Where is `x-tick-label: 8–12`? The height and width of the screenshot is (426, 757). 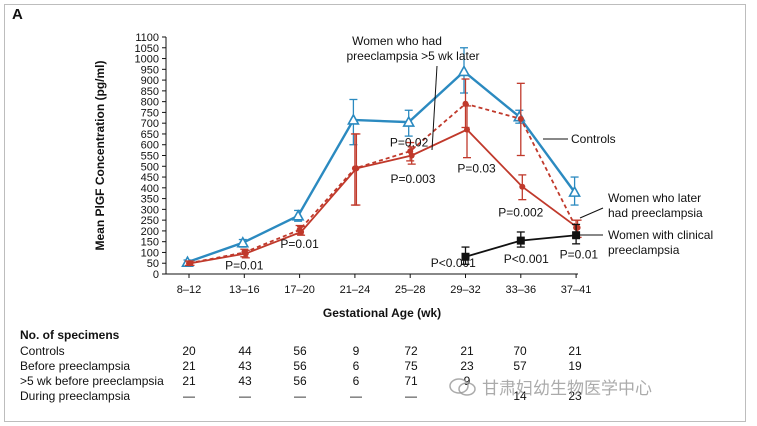
x-tick-label: 8–12 is located at coordinates (189, 290).